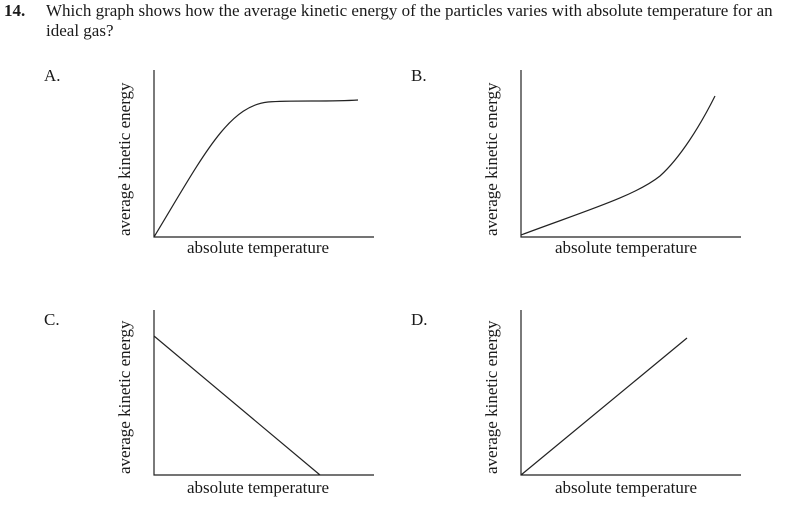 This screenshot has height=506, width=785. Describe the element at coordinates (419, 75) in the screenshot. I see `option-b-label: B.` at that location.